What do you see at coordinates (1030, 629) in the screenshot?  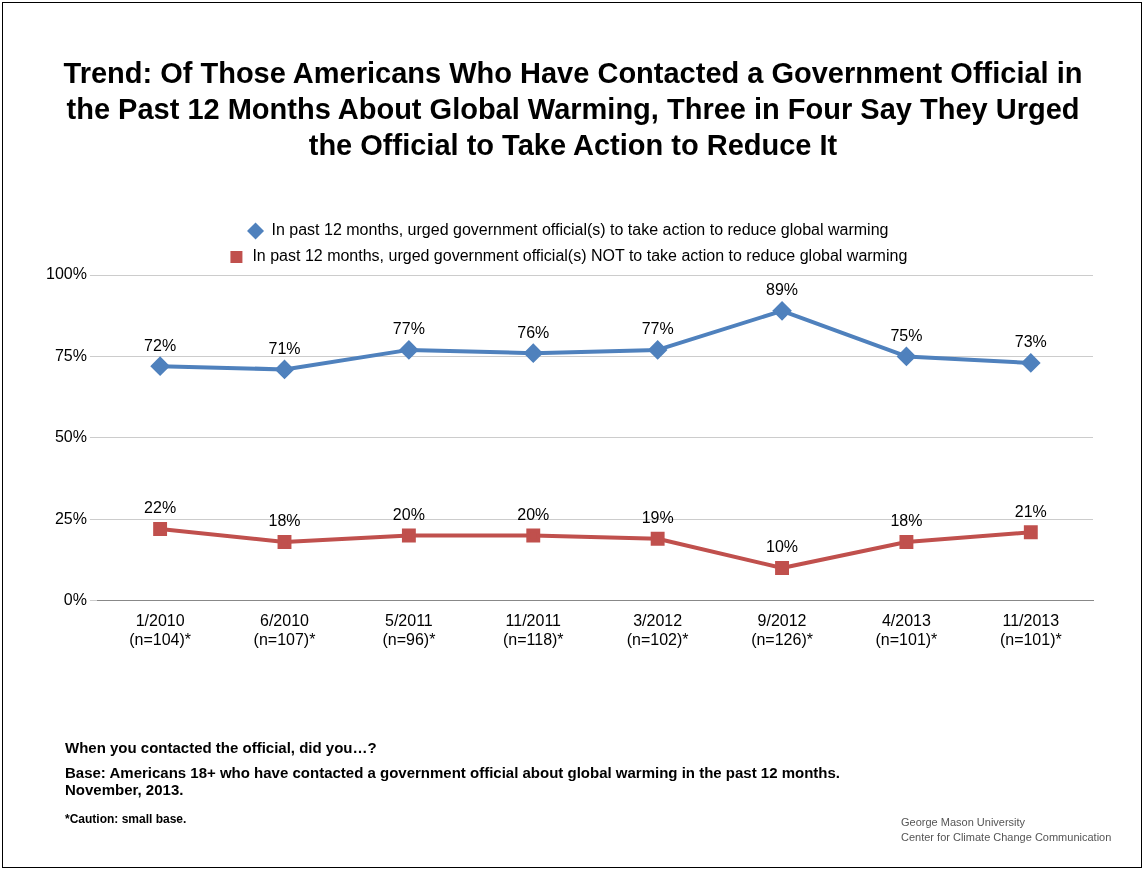 I see `x-tick-label: 11/2013 (n=101)*` at bounding box center [1030, 629].